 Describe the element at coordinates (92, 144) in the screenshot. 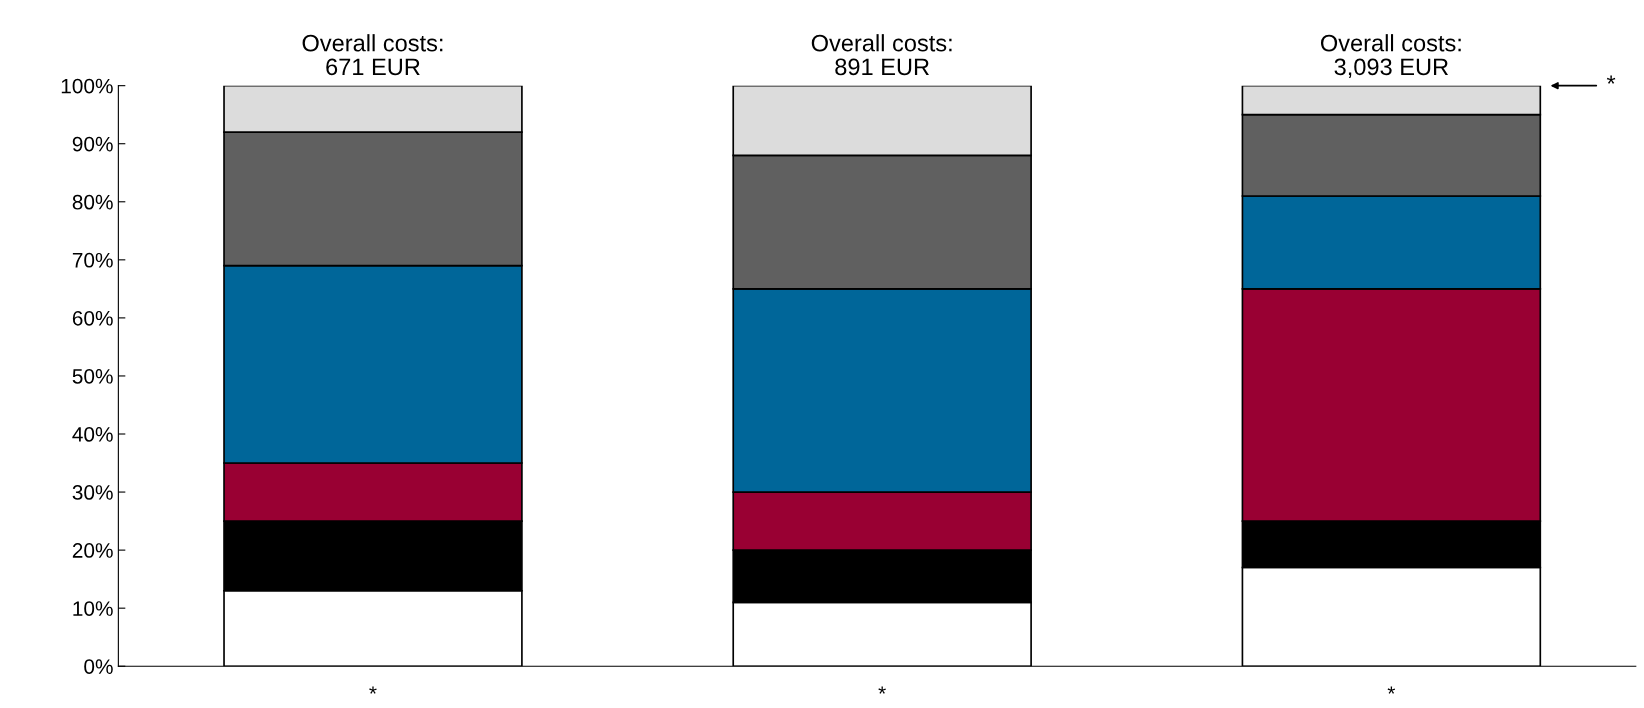

I see `y-tick-label: 90%` at that location.